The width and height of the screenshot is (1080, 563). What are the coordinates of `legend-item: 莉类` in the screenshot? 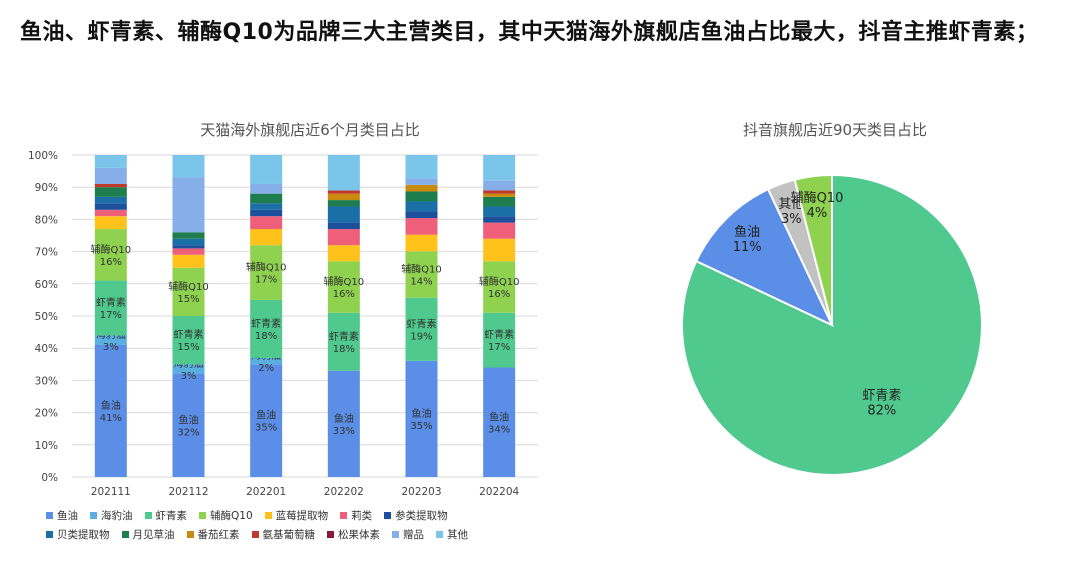 It's located at (356, 515).